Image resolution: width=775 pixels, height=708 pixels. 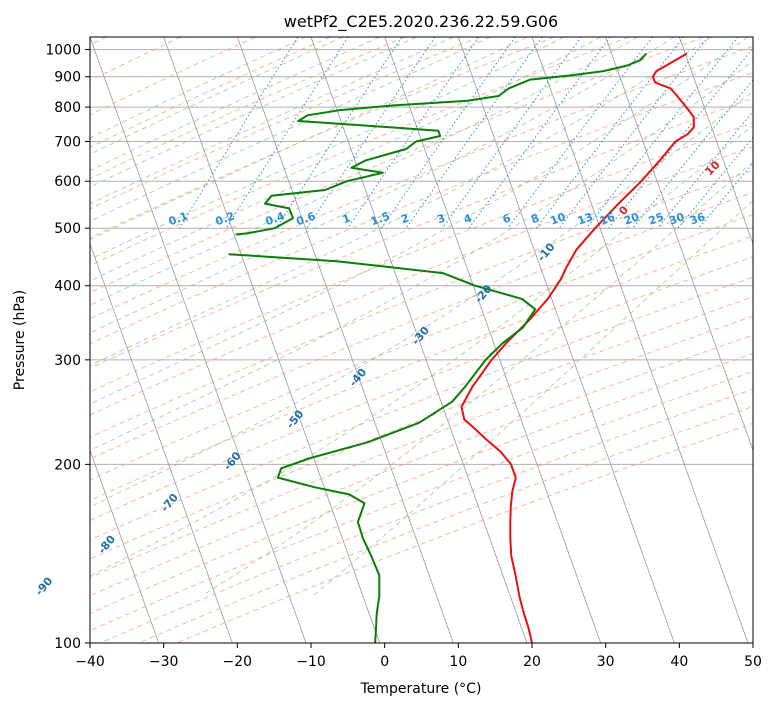 I want to click on y-tick-label: 400, so click(x=67, y=287).